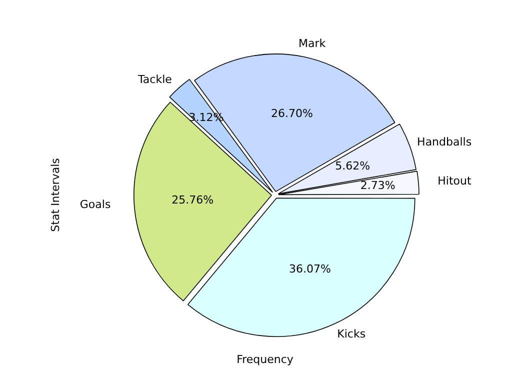  What do you see at coordinates (378, 185) in the screenshot?
I see `data-label: 2.73%` at bounding box center [378, 185].